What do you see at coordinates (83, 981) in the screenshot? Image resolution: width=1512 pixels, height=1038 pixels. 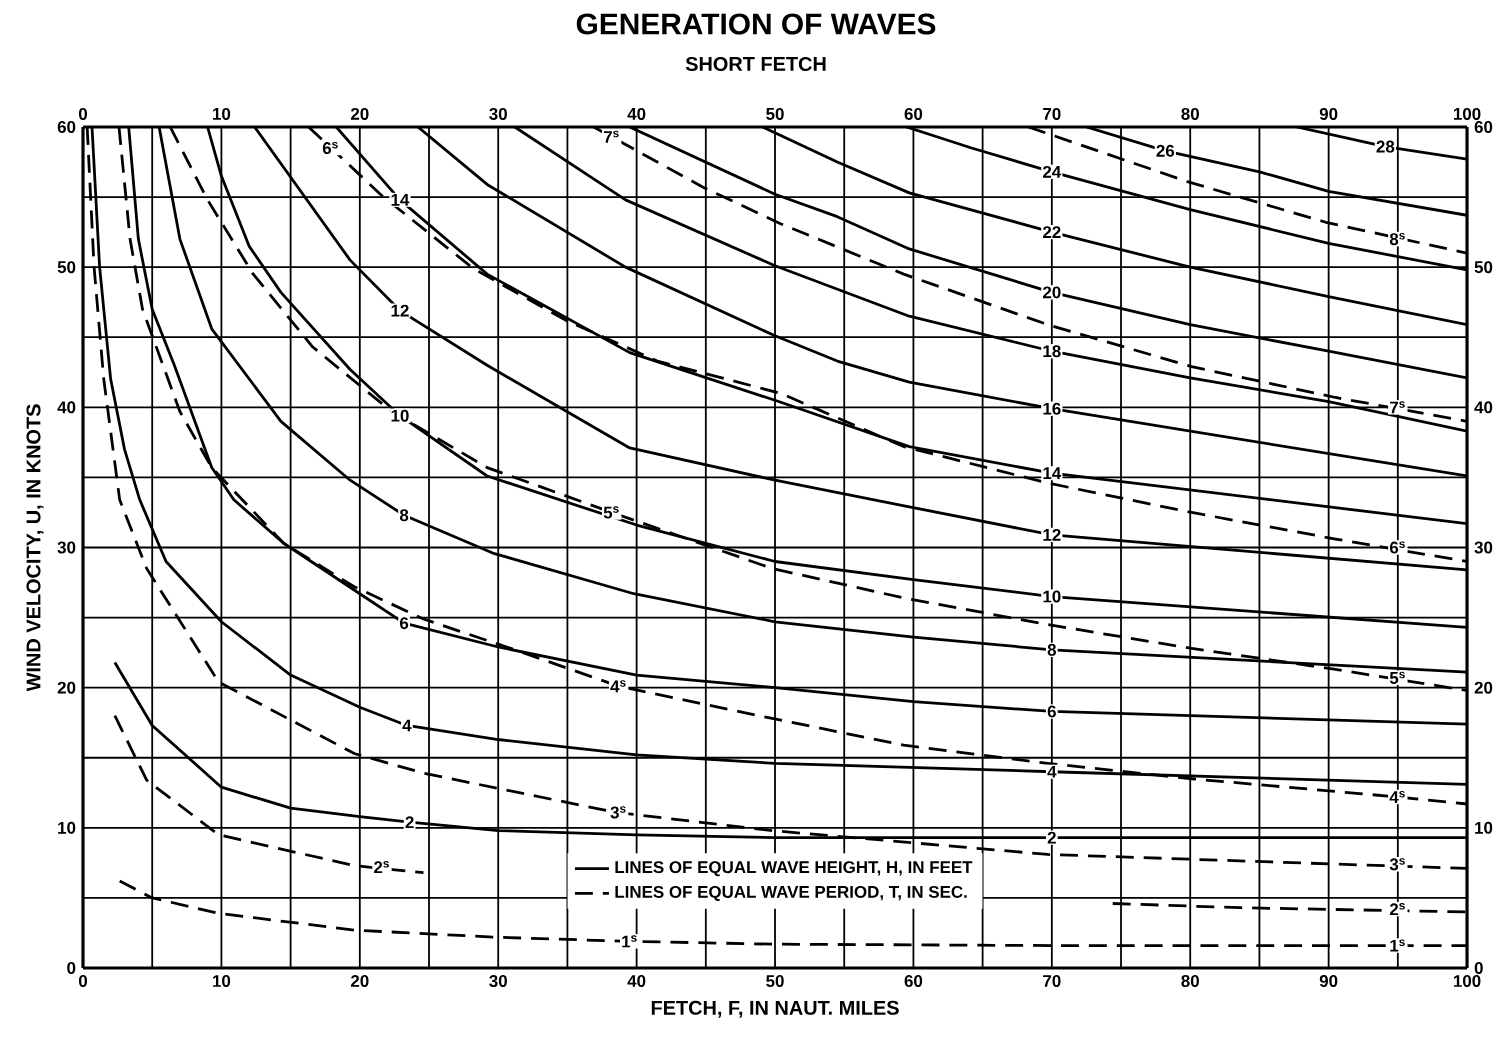 I see `x2-tick-label: 0` at bounding box center [83, 981].